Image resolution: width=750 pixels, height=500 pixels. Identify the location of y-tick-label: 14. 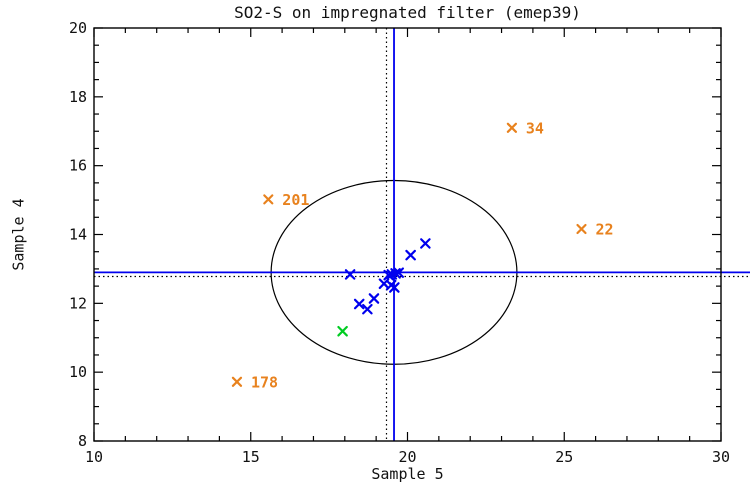
(78, 235).